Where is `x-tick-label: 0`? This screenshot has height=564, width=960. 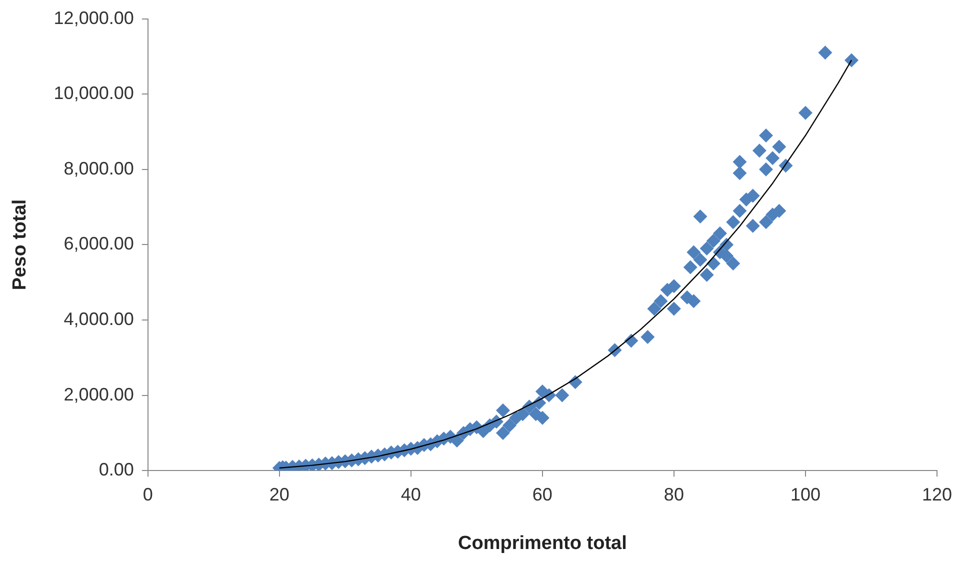
x-tick-label: 0 is located at coordinates (147, 494).